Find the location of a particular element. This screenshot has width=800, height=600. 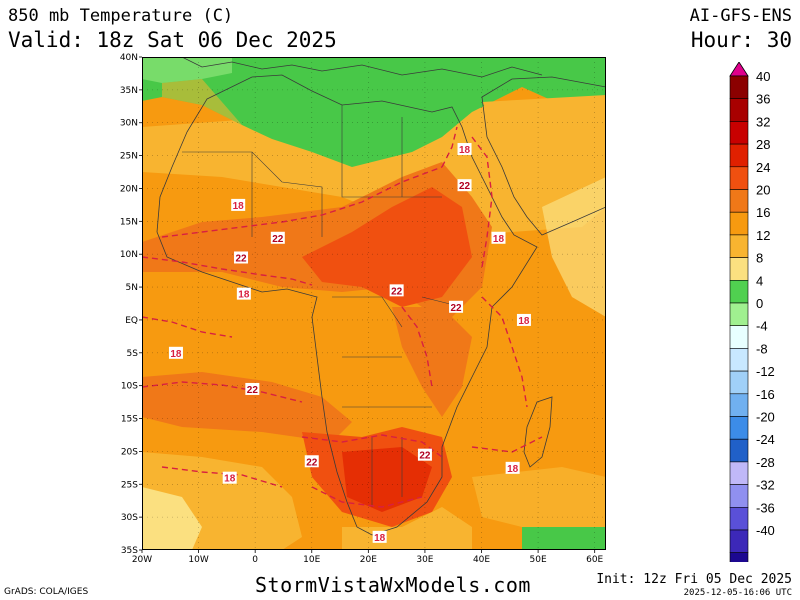

lat-tick-label: 30S is located at coordinates (129, 518).